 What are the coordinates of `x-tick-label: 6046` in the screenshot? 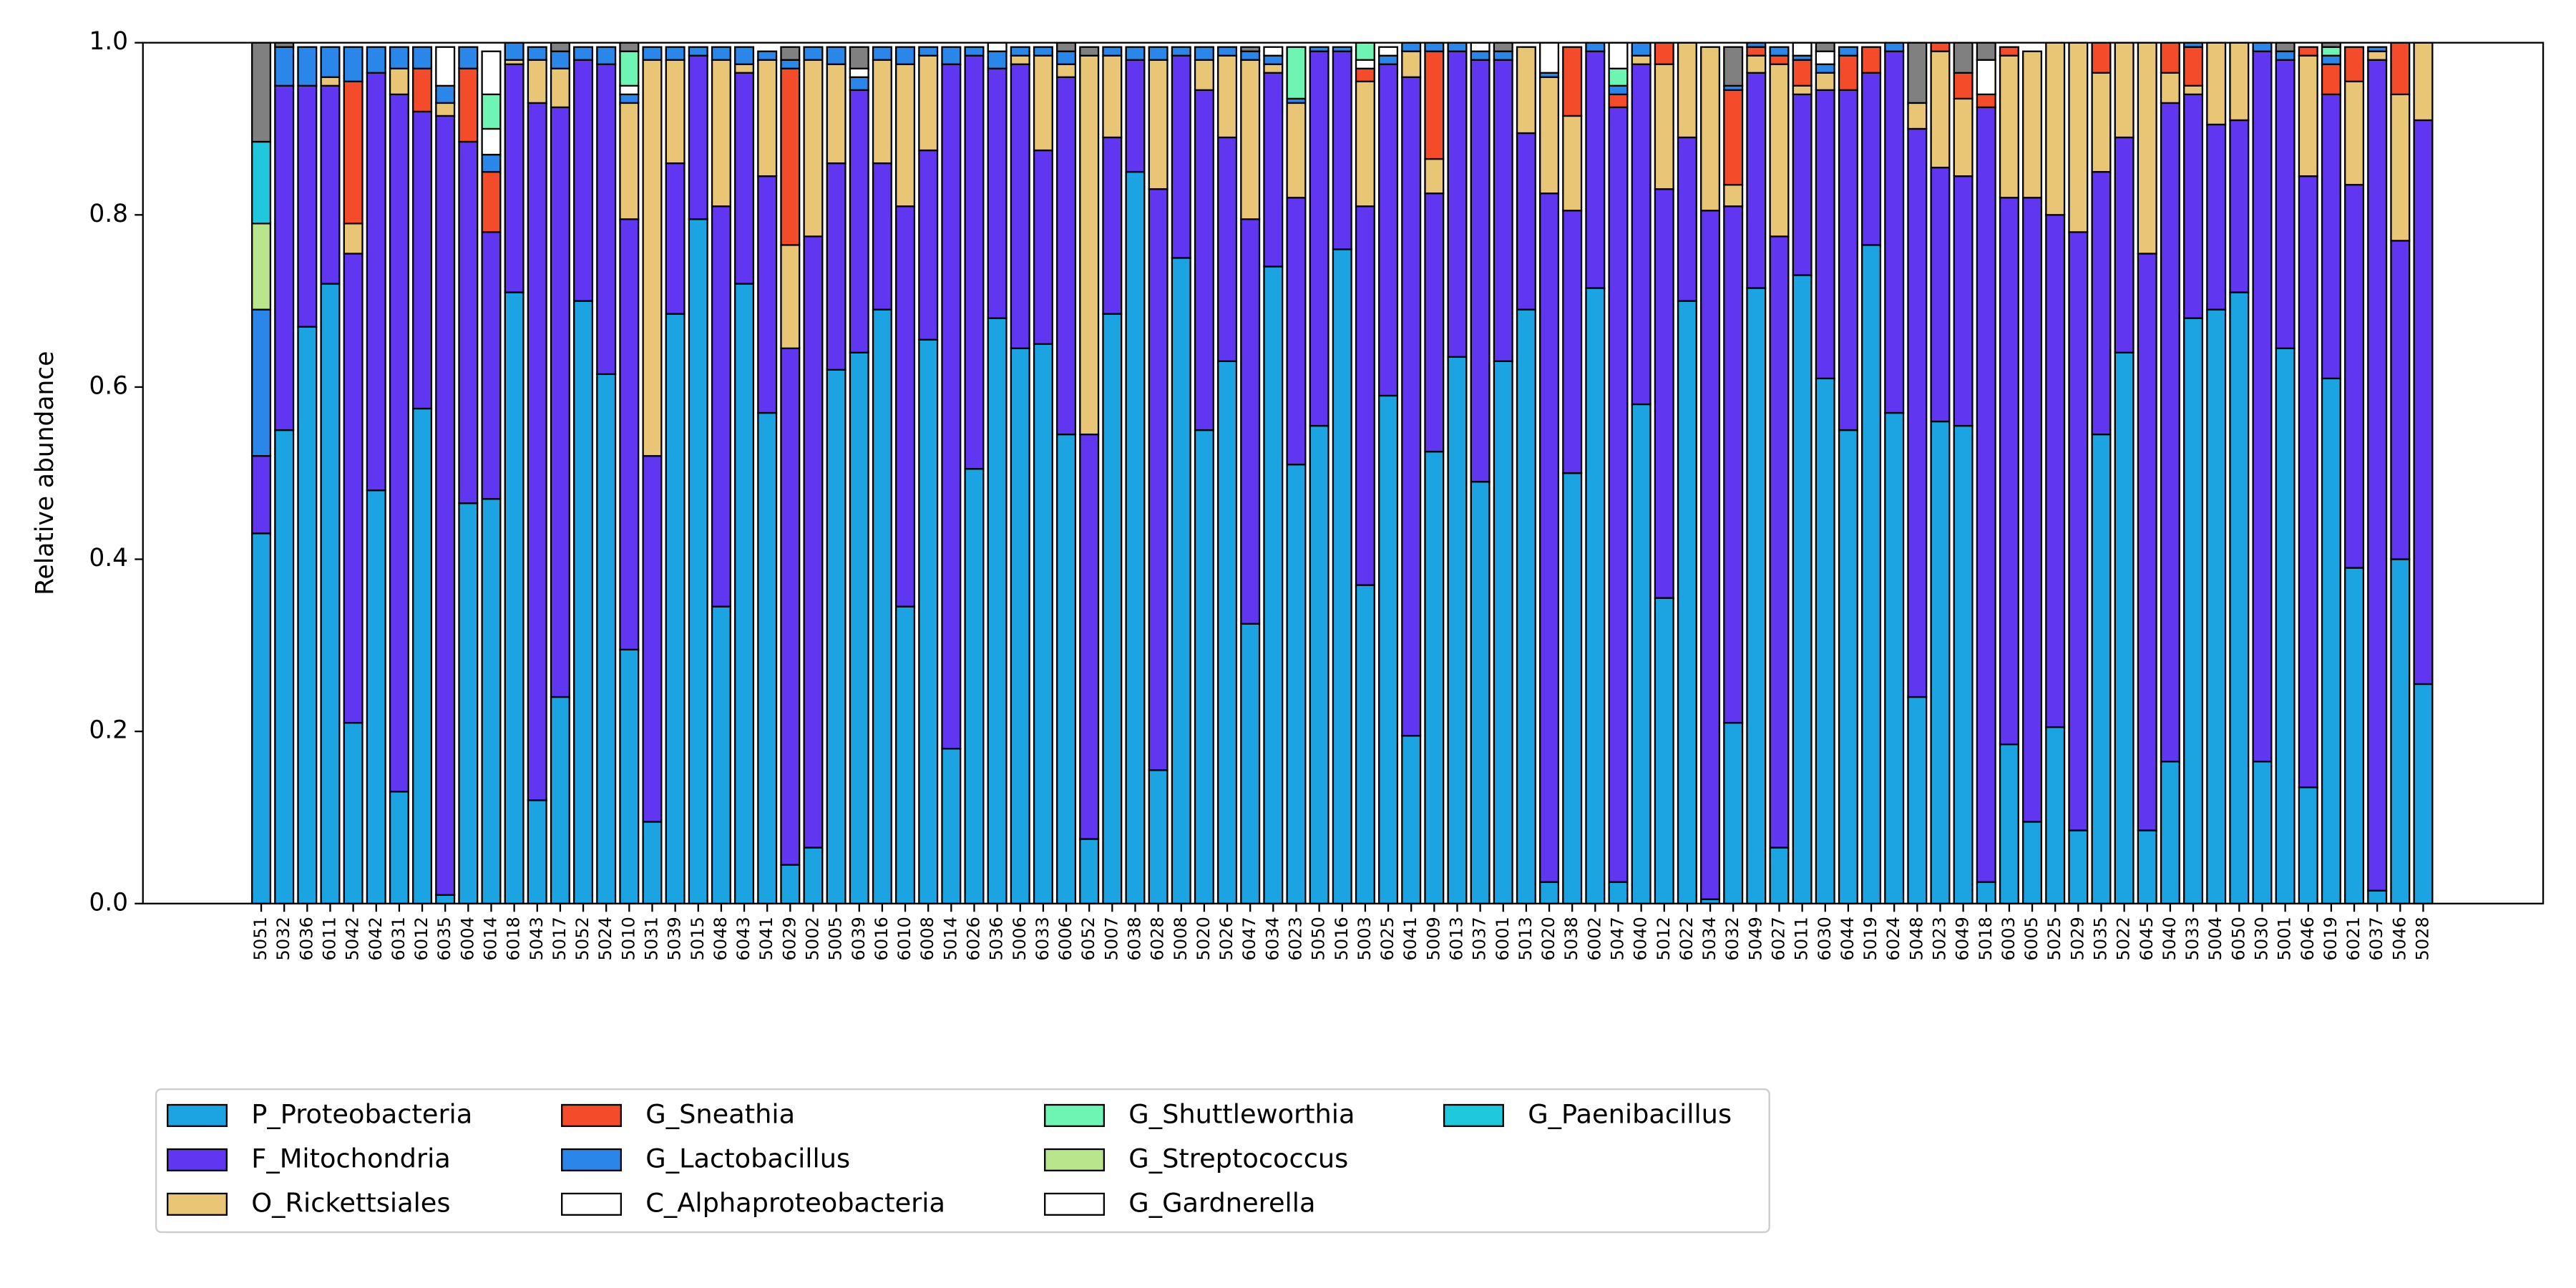 It's located at (2308, 938).